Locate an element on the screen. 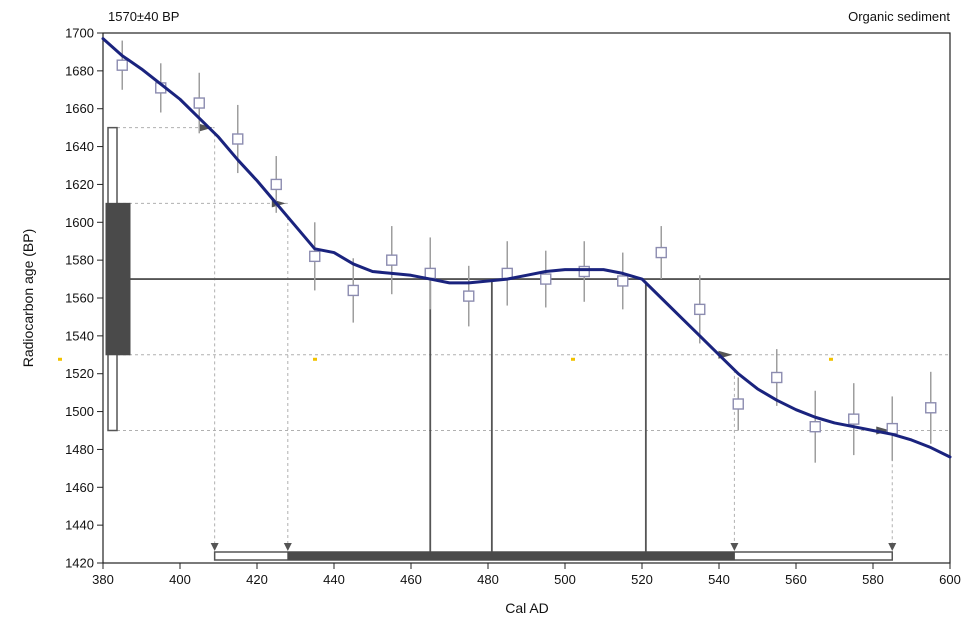 The image size is (980, 622). x-tick-label-10: 580 is located at coordinates (873, 579).